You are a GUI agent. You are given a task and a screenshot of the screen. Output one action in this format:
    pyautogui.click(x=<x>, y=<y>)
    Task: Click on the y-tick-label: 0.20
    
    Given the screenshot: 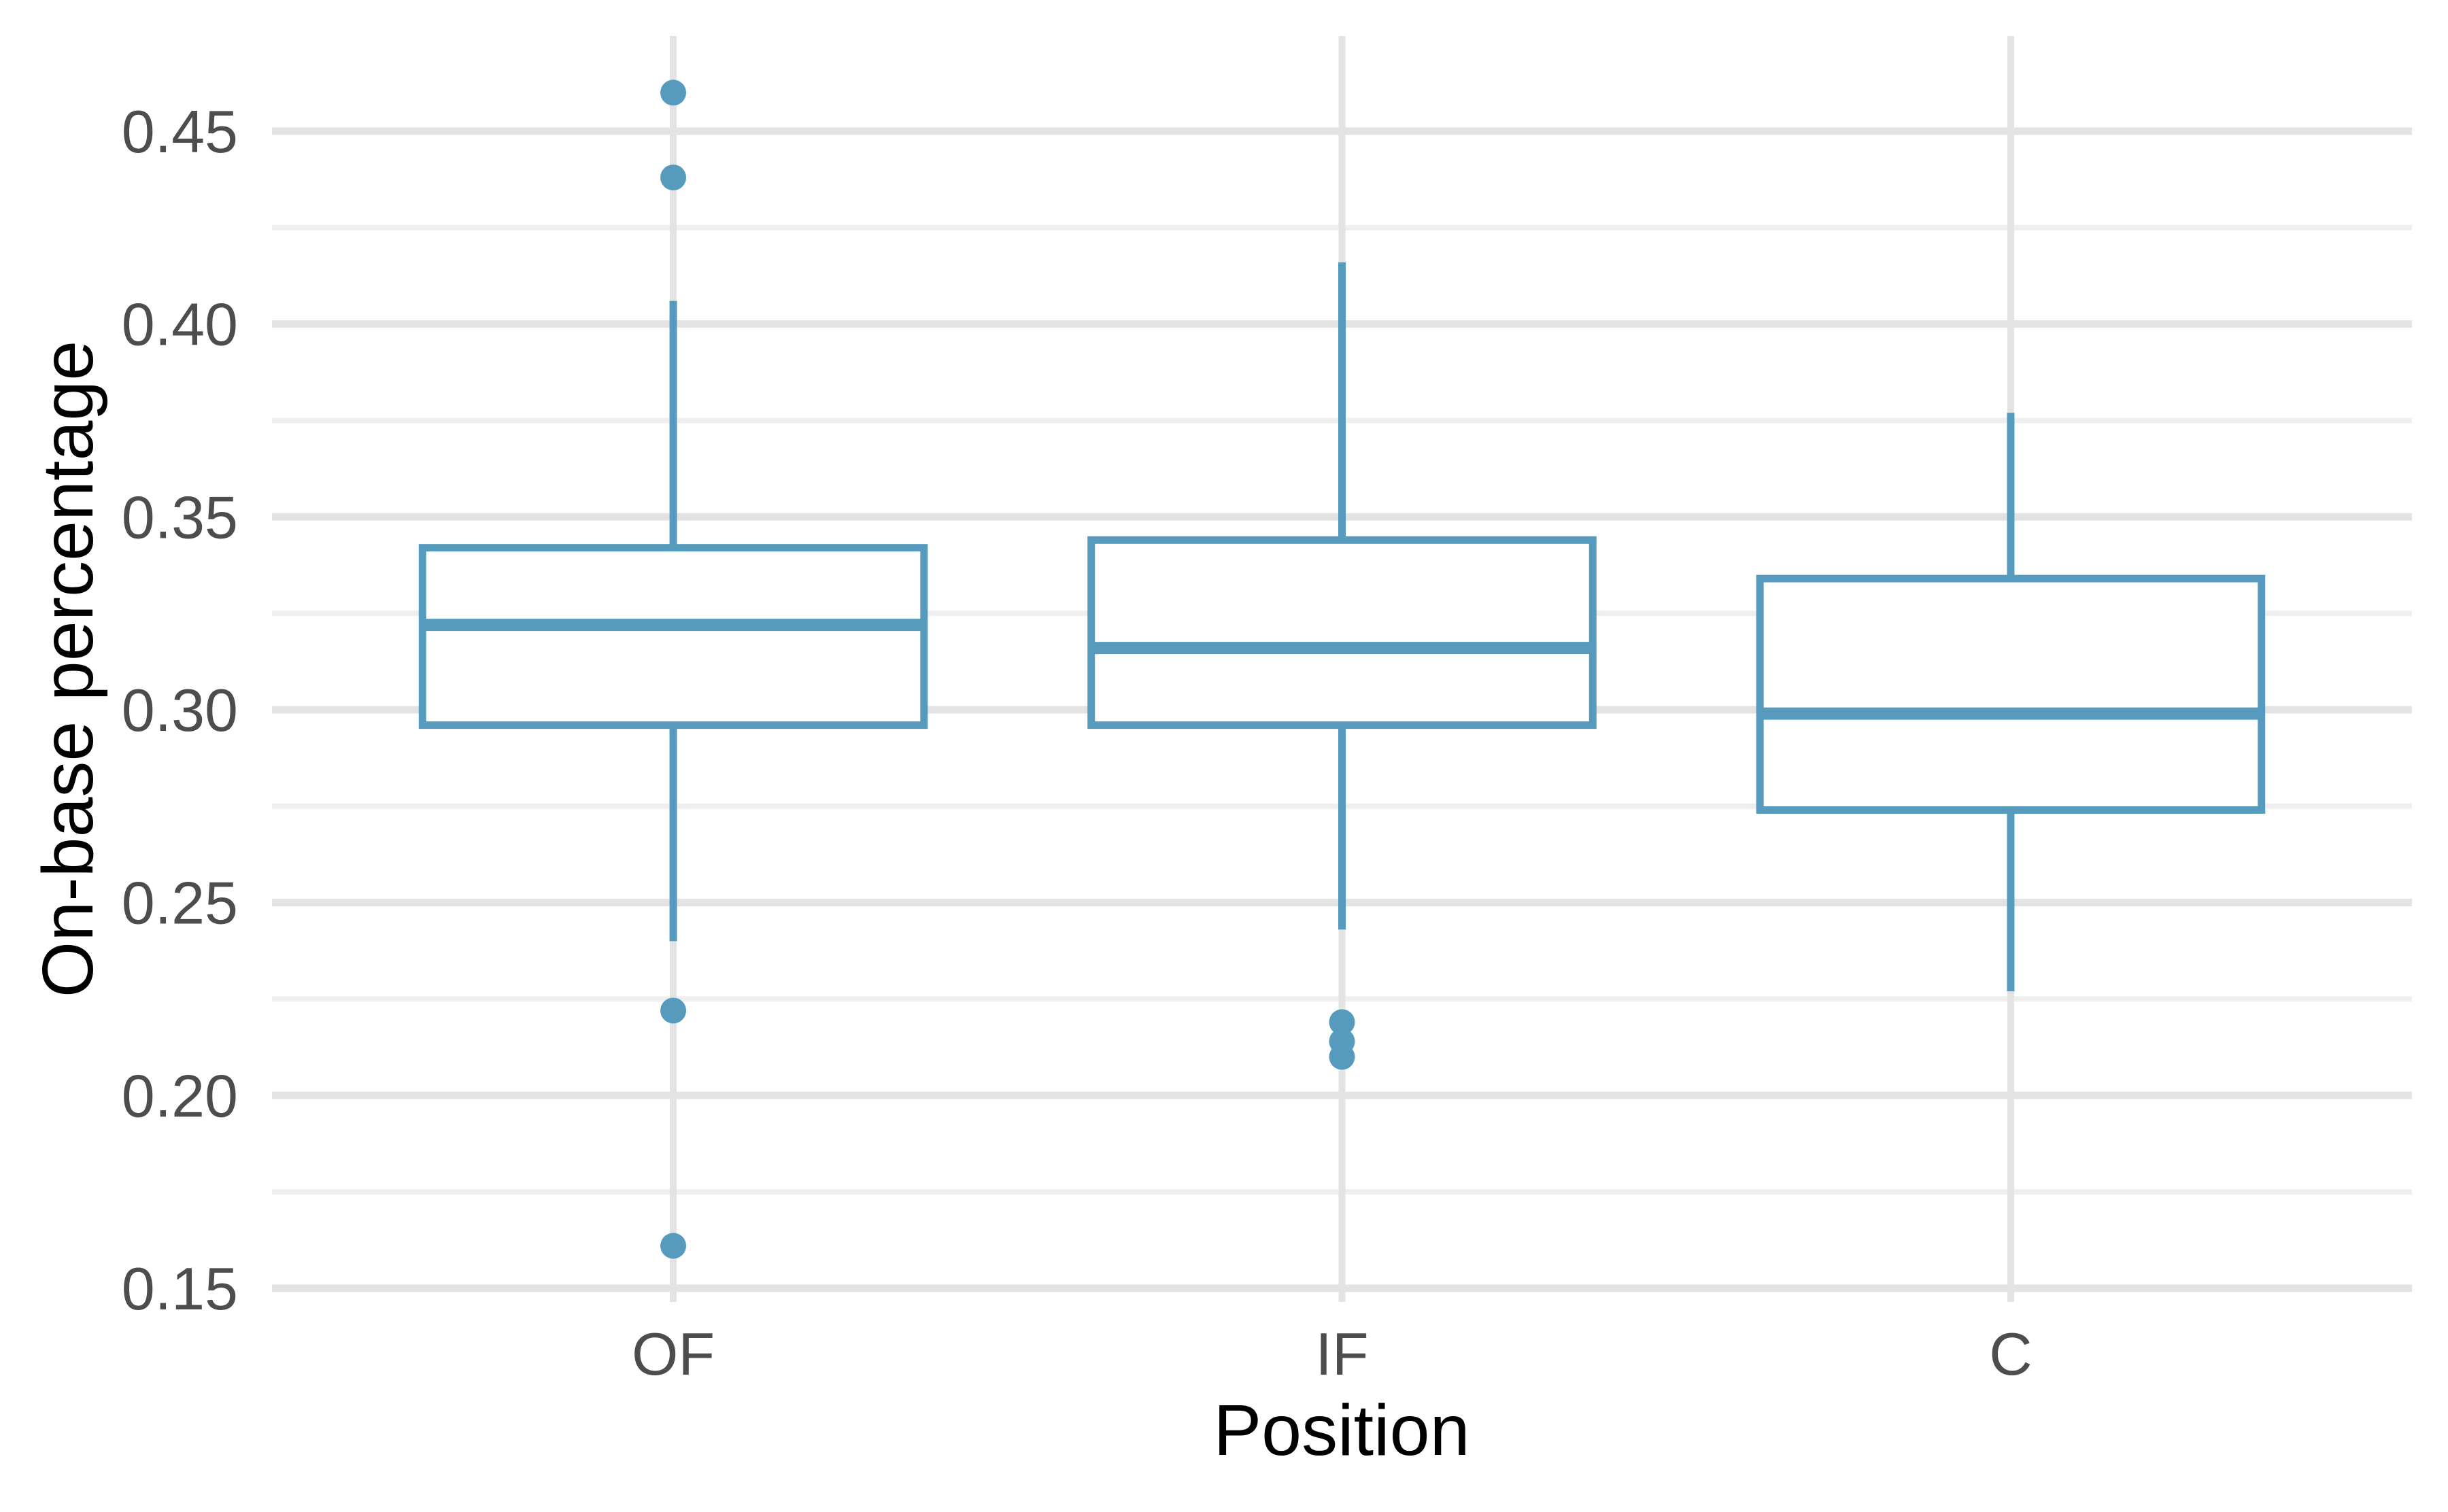 What is the action you would take?
    pyautogui.click(x=180, y=1095)
    